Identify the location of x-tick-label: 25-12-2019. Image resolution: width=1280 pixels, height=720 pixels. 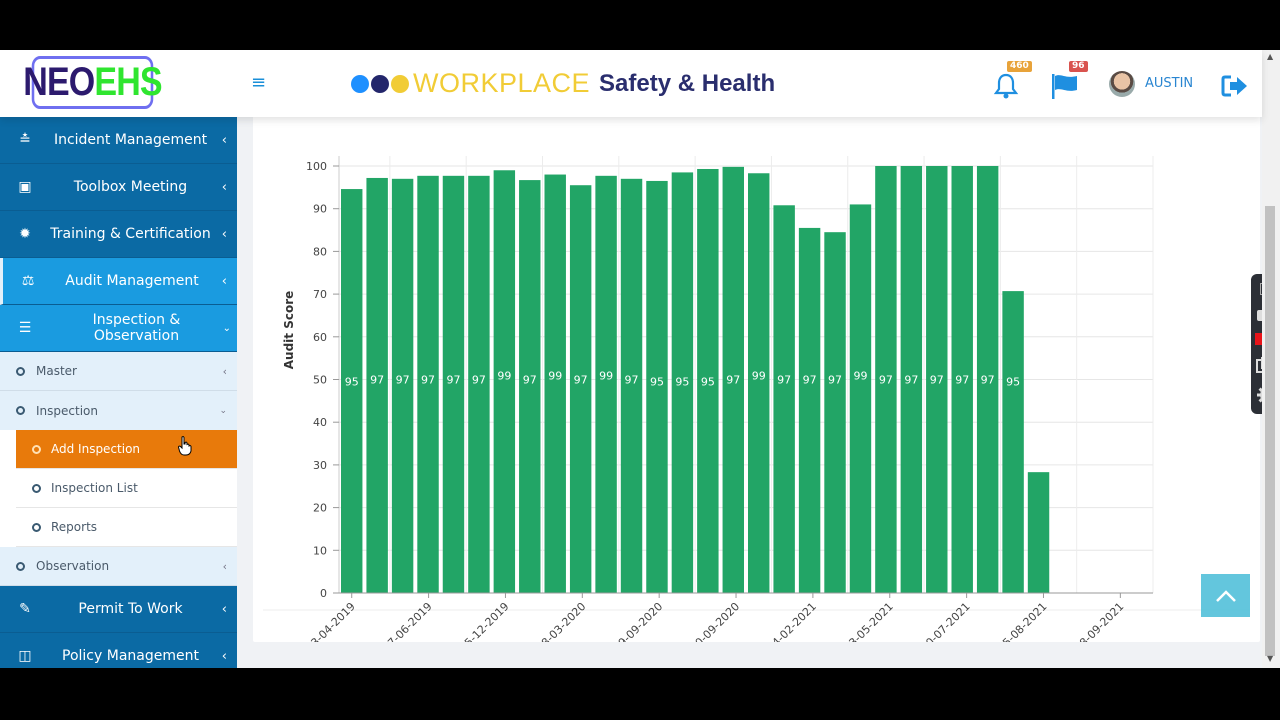
(484, 621).